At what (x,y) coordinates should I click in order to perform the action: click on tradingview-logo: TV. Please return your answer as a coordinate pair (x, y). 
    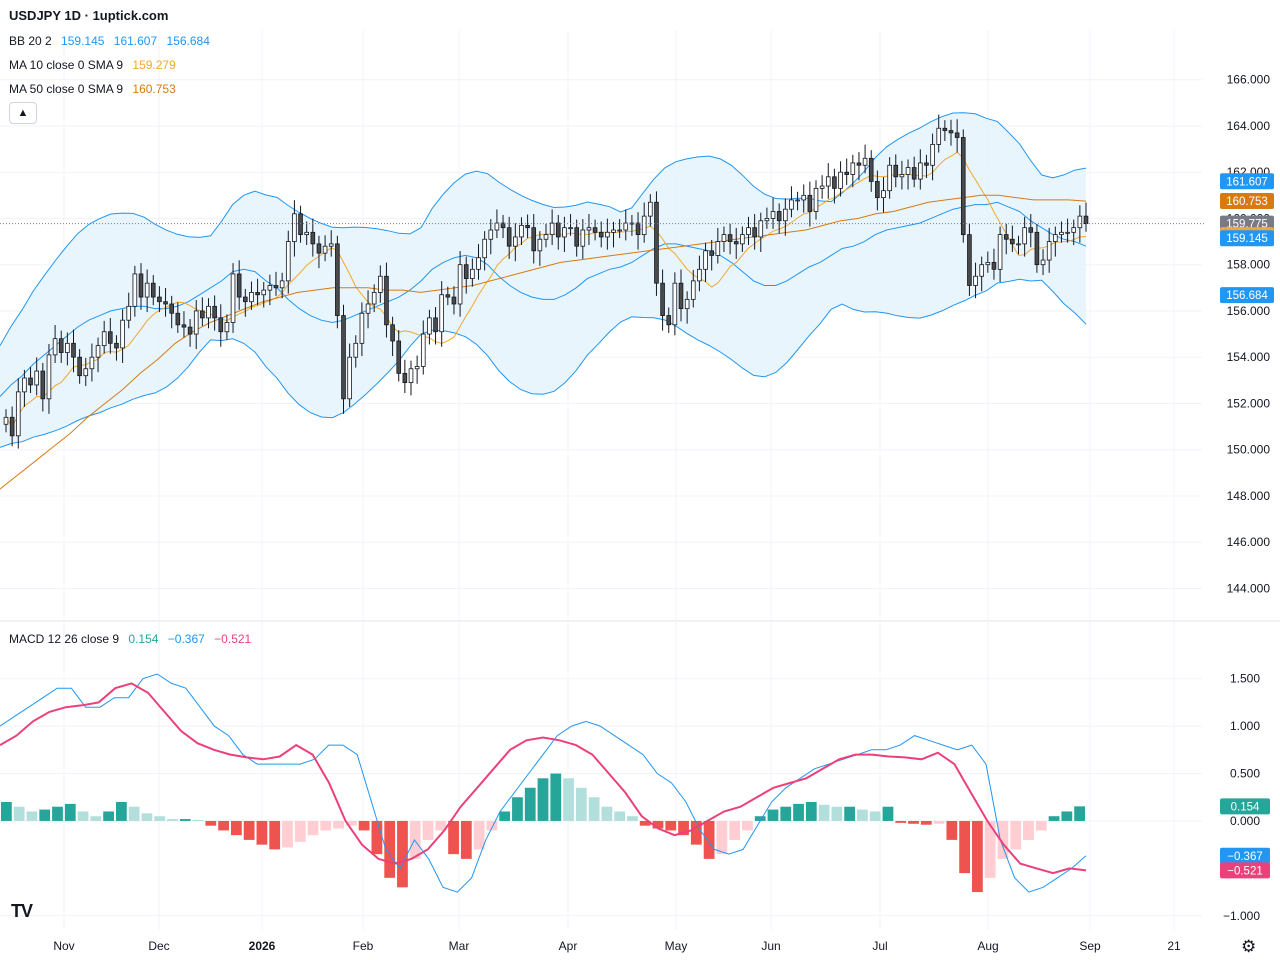
    Looking at the image, I should click on (22, 911).